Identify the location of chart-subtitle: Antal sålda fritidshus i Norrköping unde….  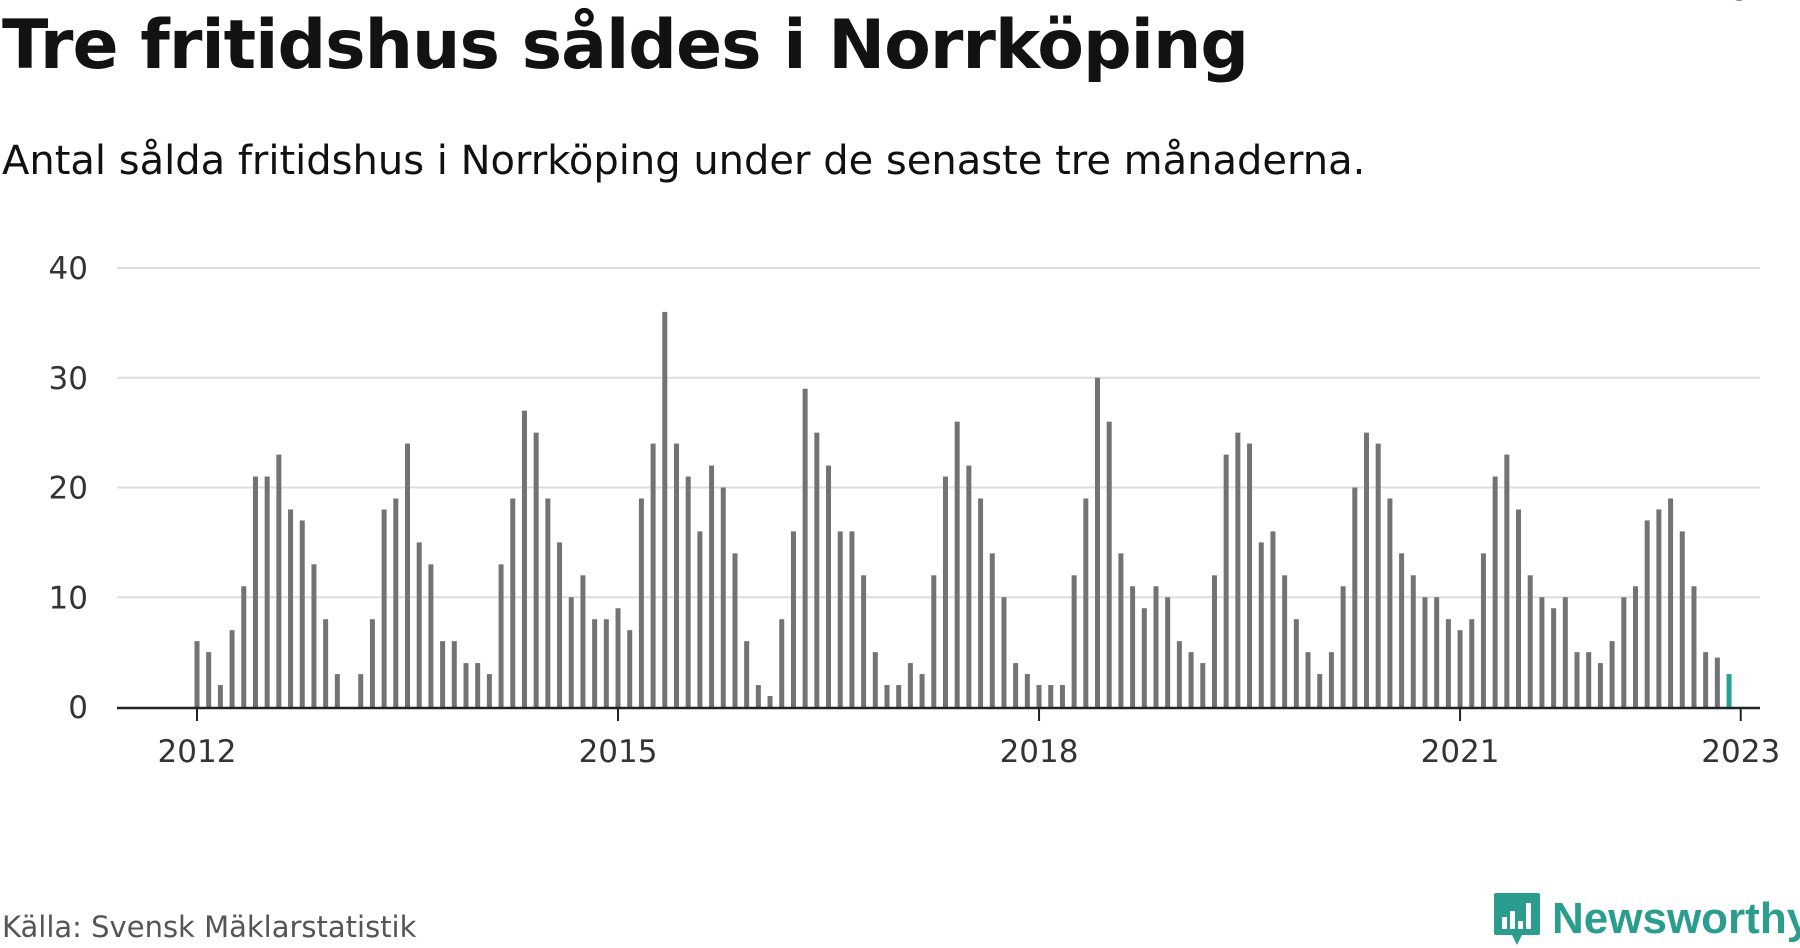
(684, 161).